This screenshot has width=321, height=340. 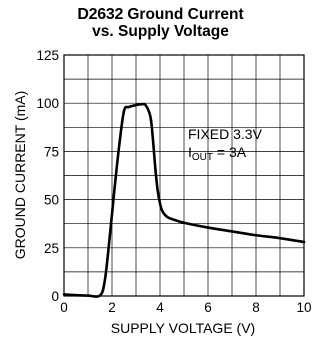 What do you see at coordinates (100, 14) in the screenshot?
I see `chart-title-prefix: D2632` at bounding box center [100, 14].